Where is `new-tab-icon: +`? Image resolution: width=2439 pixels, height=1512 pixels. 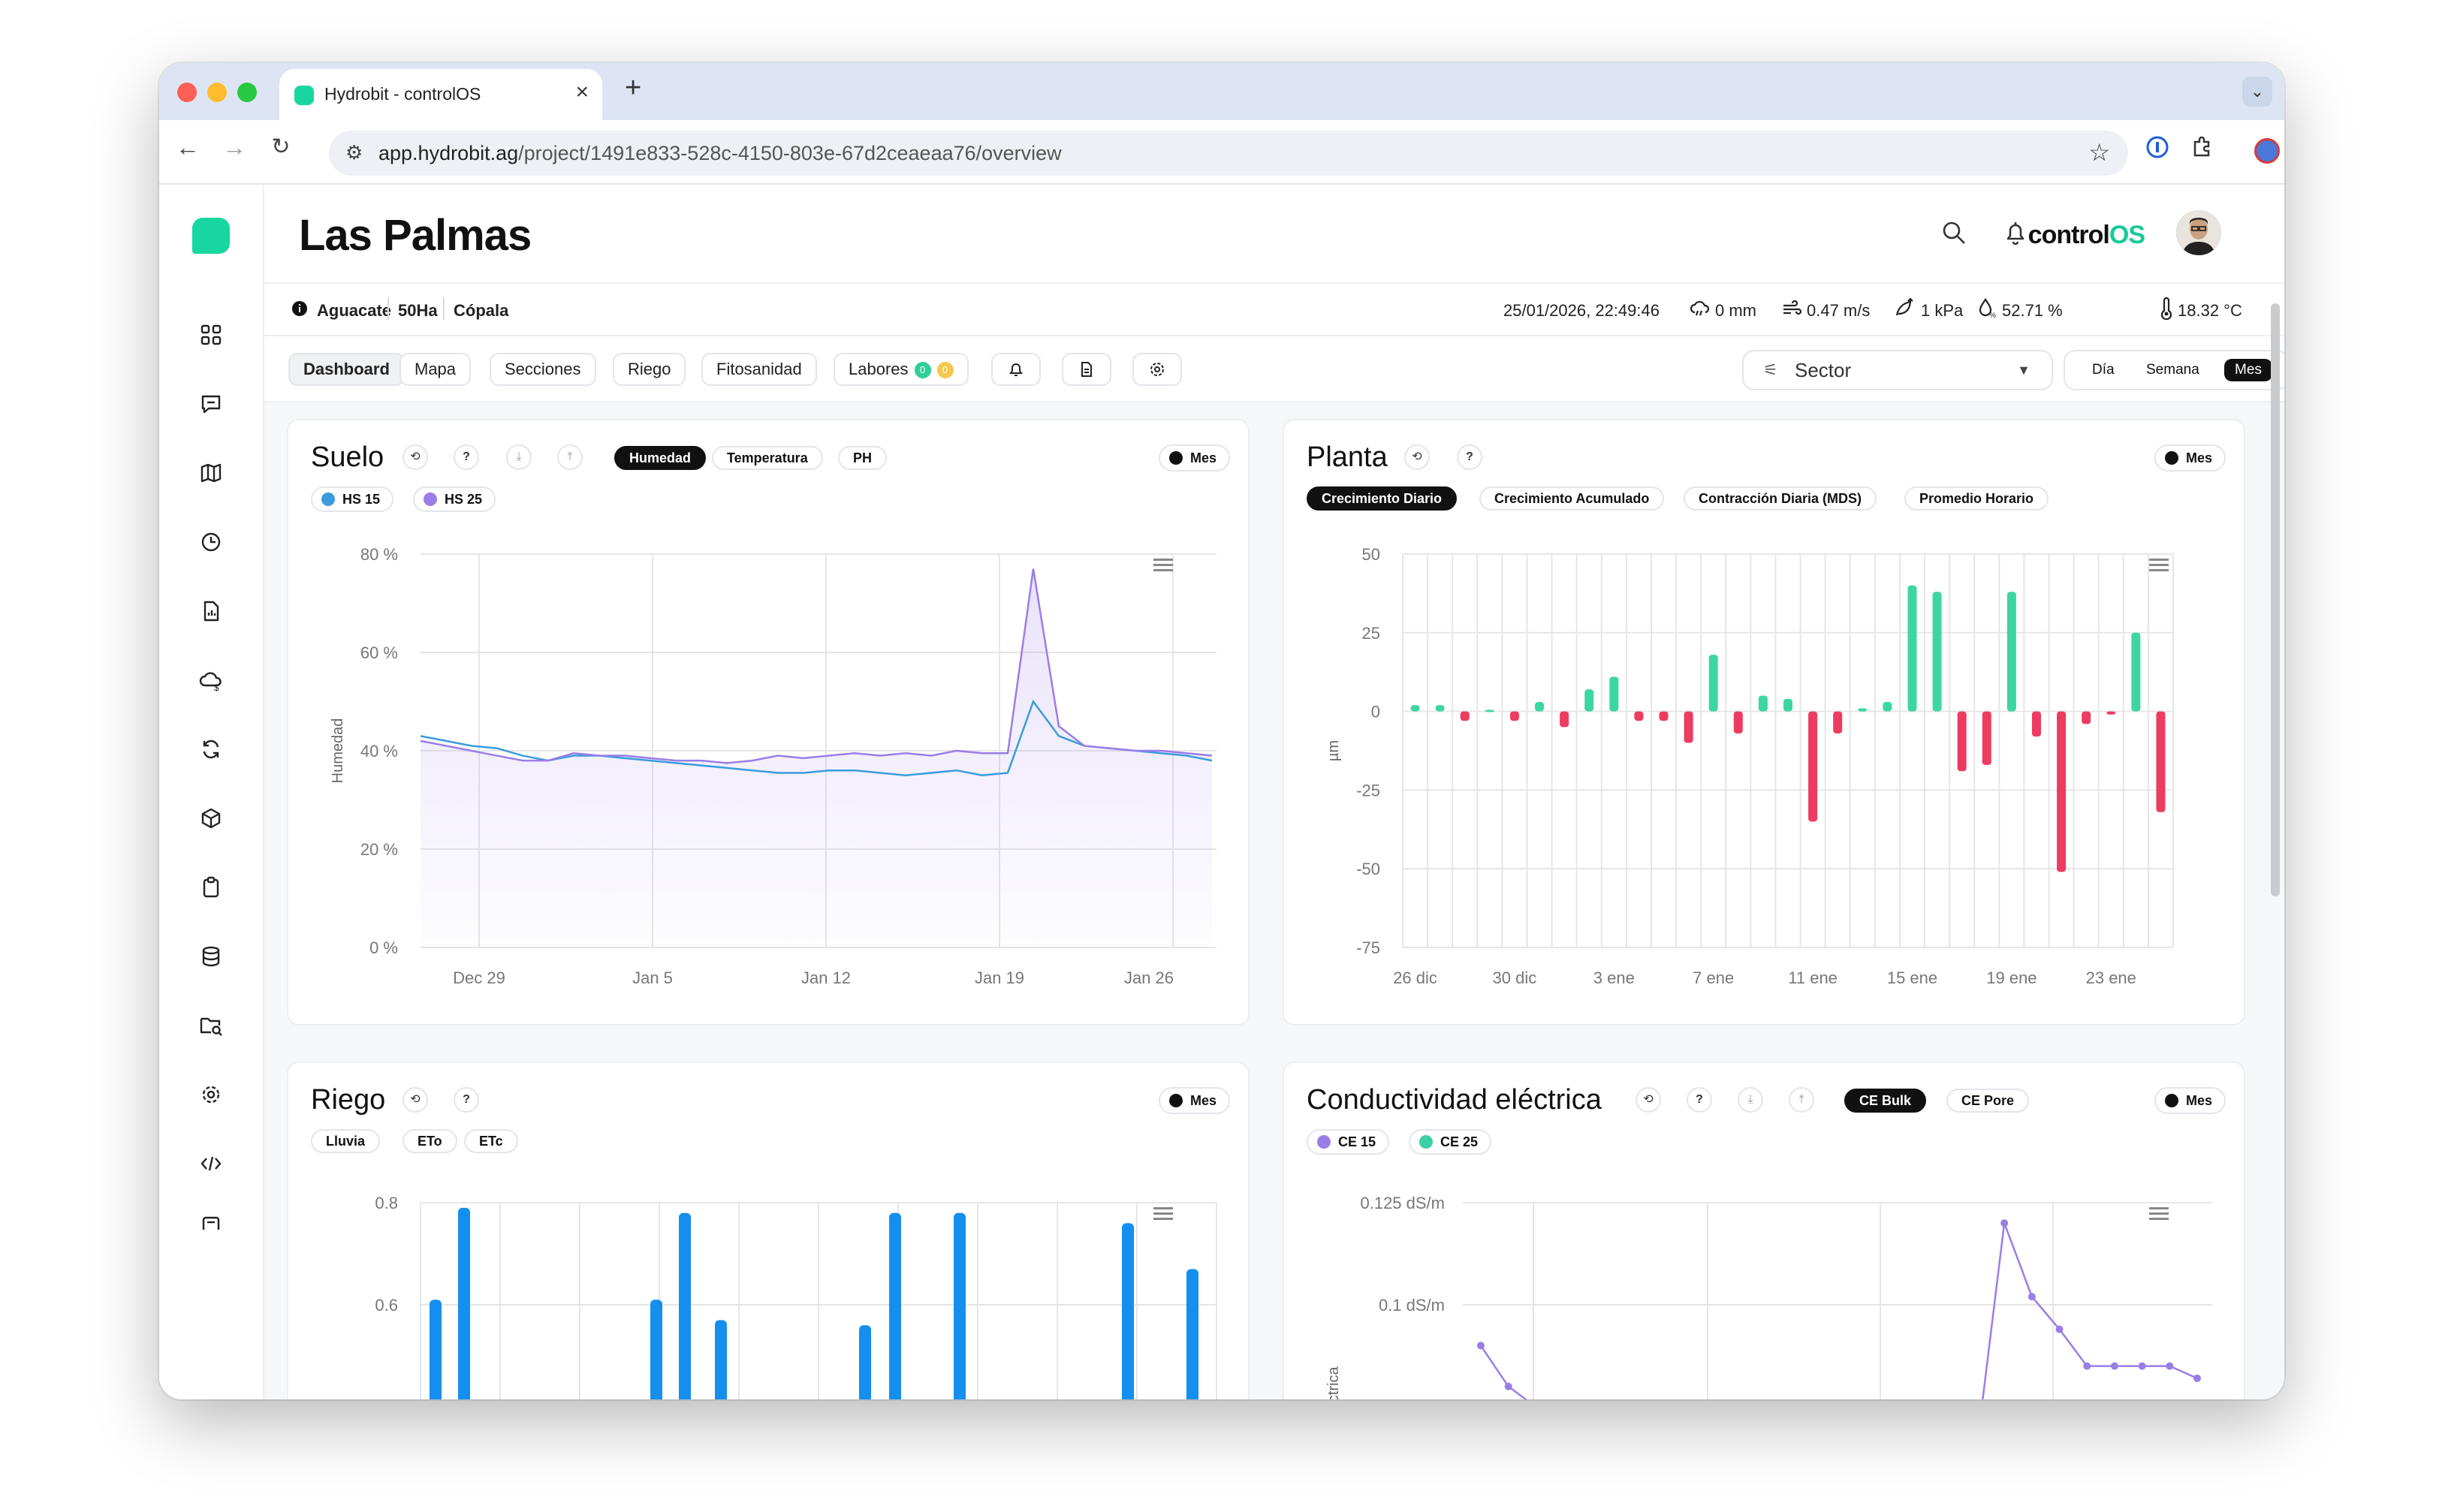
new-tab-icon: + is located at coordinates (633, 88).